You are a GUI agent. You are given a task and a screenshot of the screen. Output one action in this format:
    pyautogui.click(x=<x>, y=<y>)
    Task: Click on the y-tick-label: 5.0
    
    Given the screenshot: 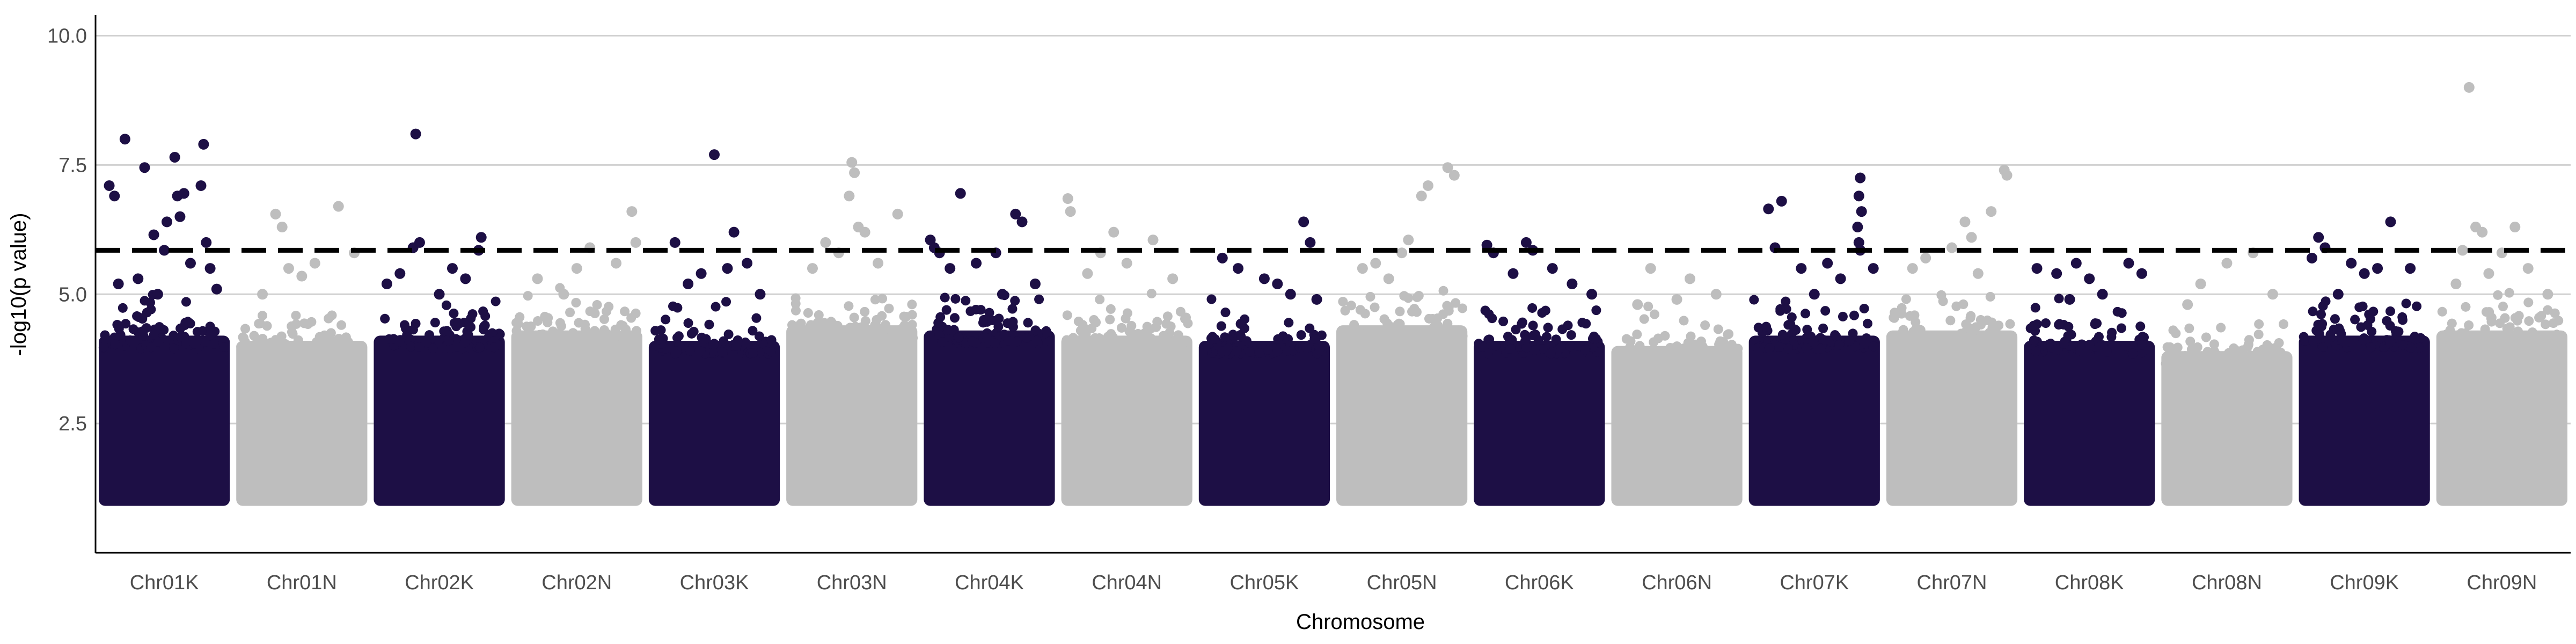 What is the action you would take?
    pyautogui.click(x=72, y=294)
    